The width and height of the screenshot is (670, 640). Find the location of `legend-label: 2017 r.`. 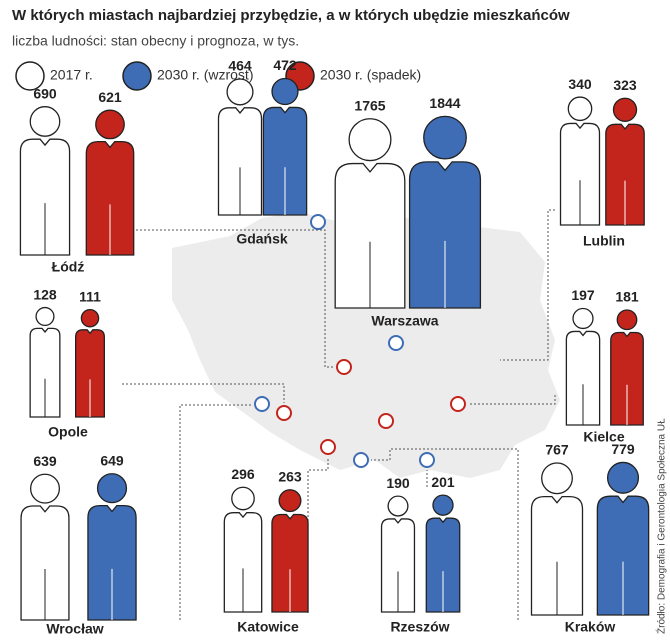

legend-label: 2017 r. is located at coordinates (71, 75).